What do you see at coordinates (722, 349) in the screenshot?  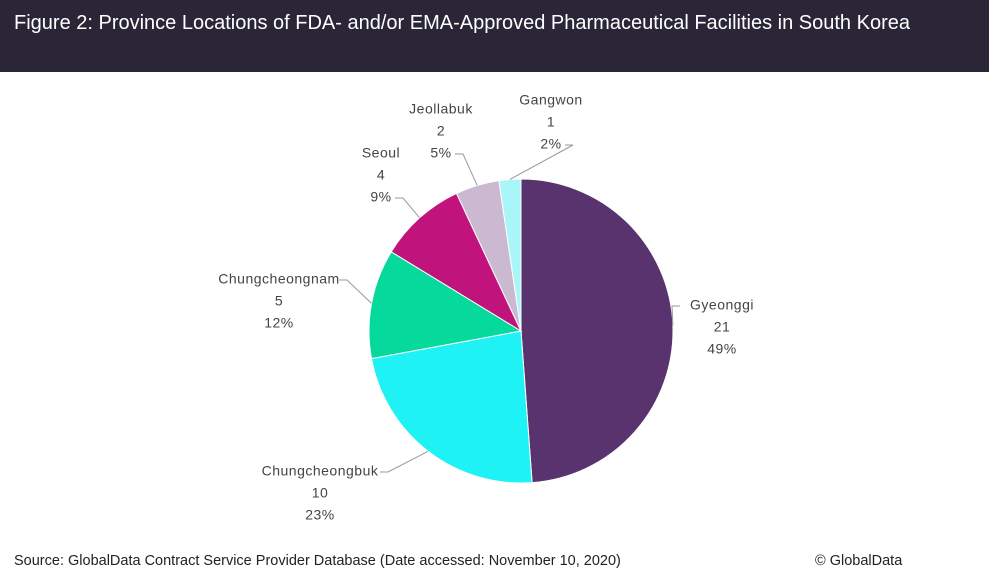 I see `slice-label-percent: 49%` at bounding box center [722, 349].